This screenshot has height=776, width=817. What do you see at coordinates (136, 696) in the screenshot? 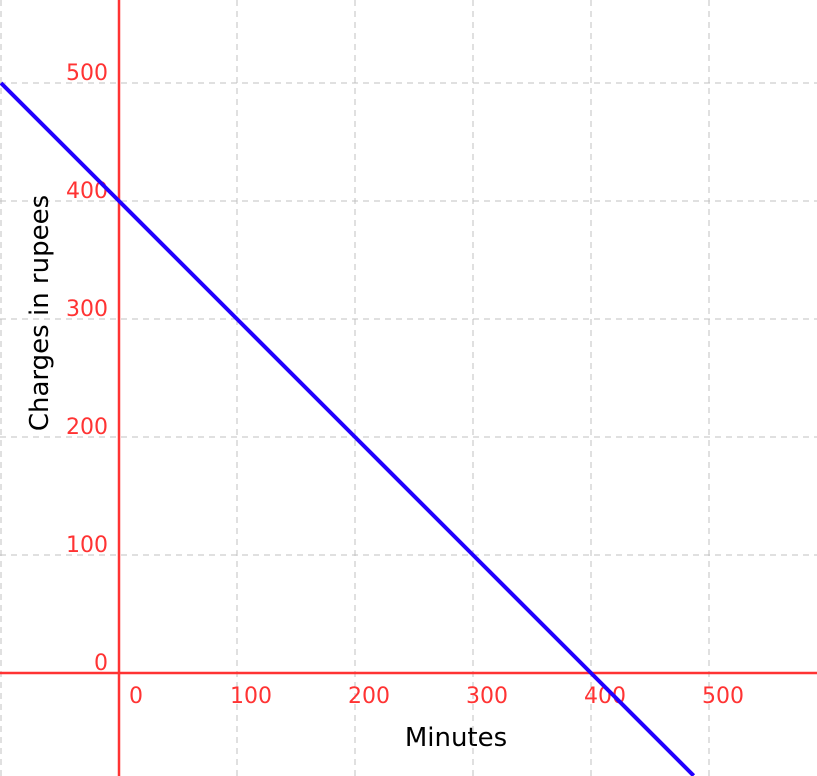
I see `x-tick-label: 0` at bounding box center [136, 696].